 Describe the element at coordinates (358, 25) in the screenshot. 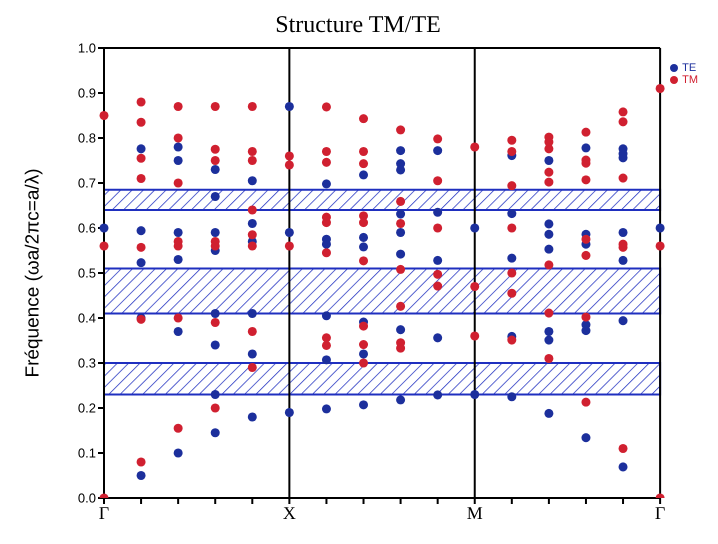

I see `chart-title: Structure TM/TE` at that location.